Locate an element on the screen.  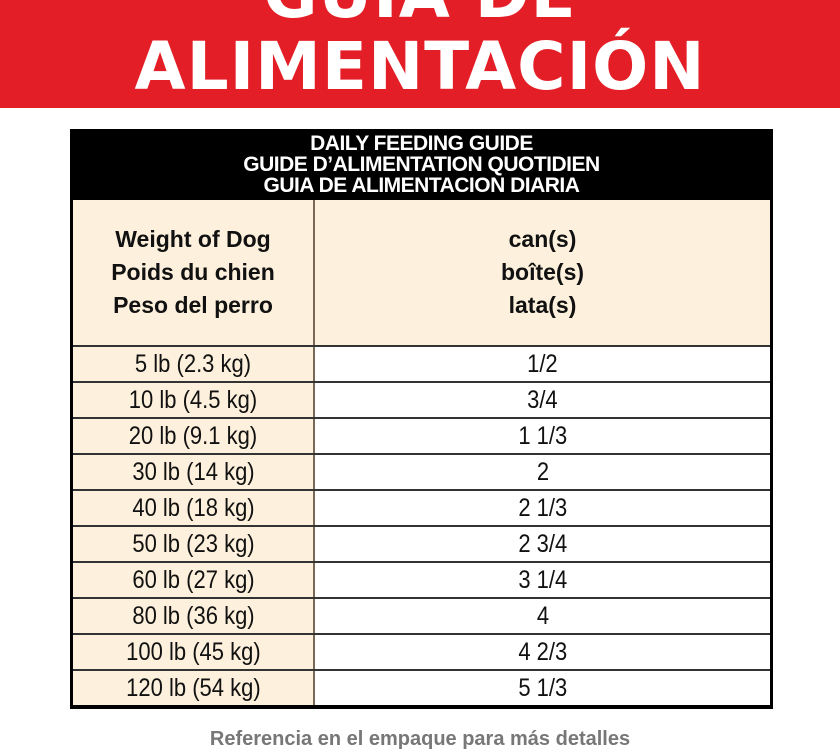
weight-value: 80 lb (36 kg) is located at coordinates (193, 615).